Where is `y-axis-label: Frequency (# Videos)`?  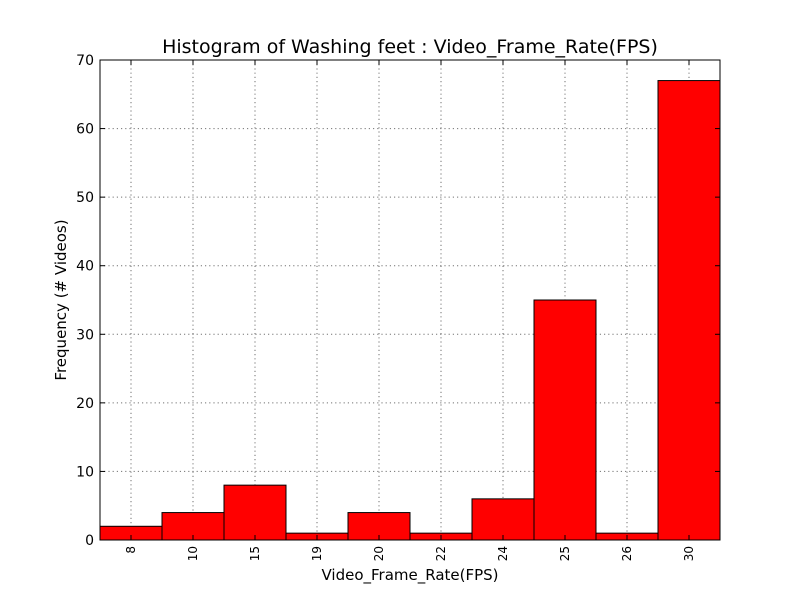
y-axis-label: Frequency (# Videos) is located at coordinates (61, 299).